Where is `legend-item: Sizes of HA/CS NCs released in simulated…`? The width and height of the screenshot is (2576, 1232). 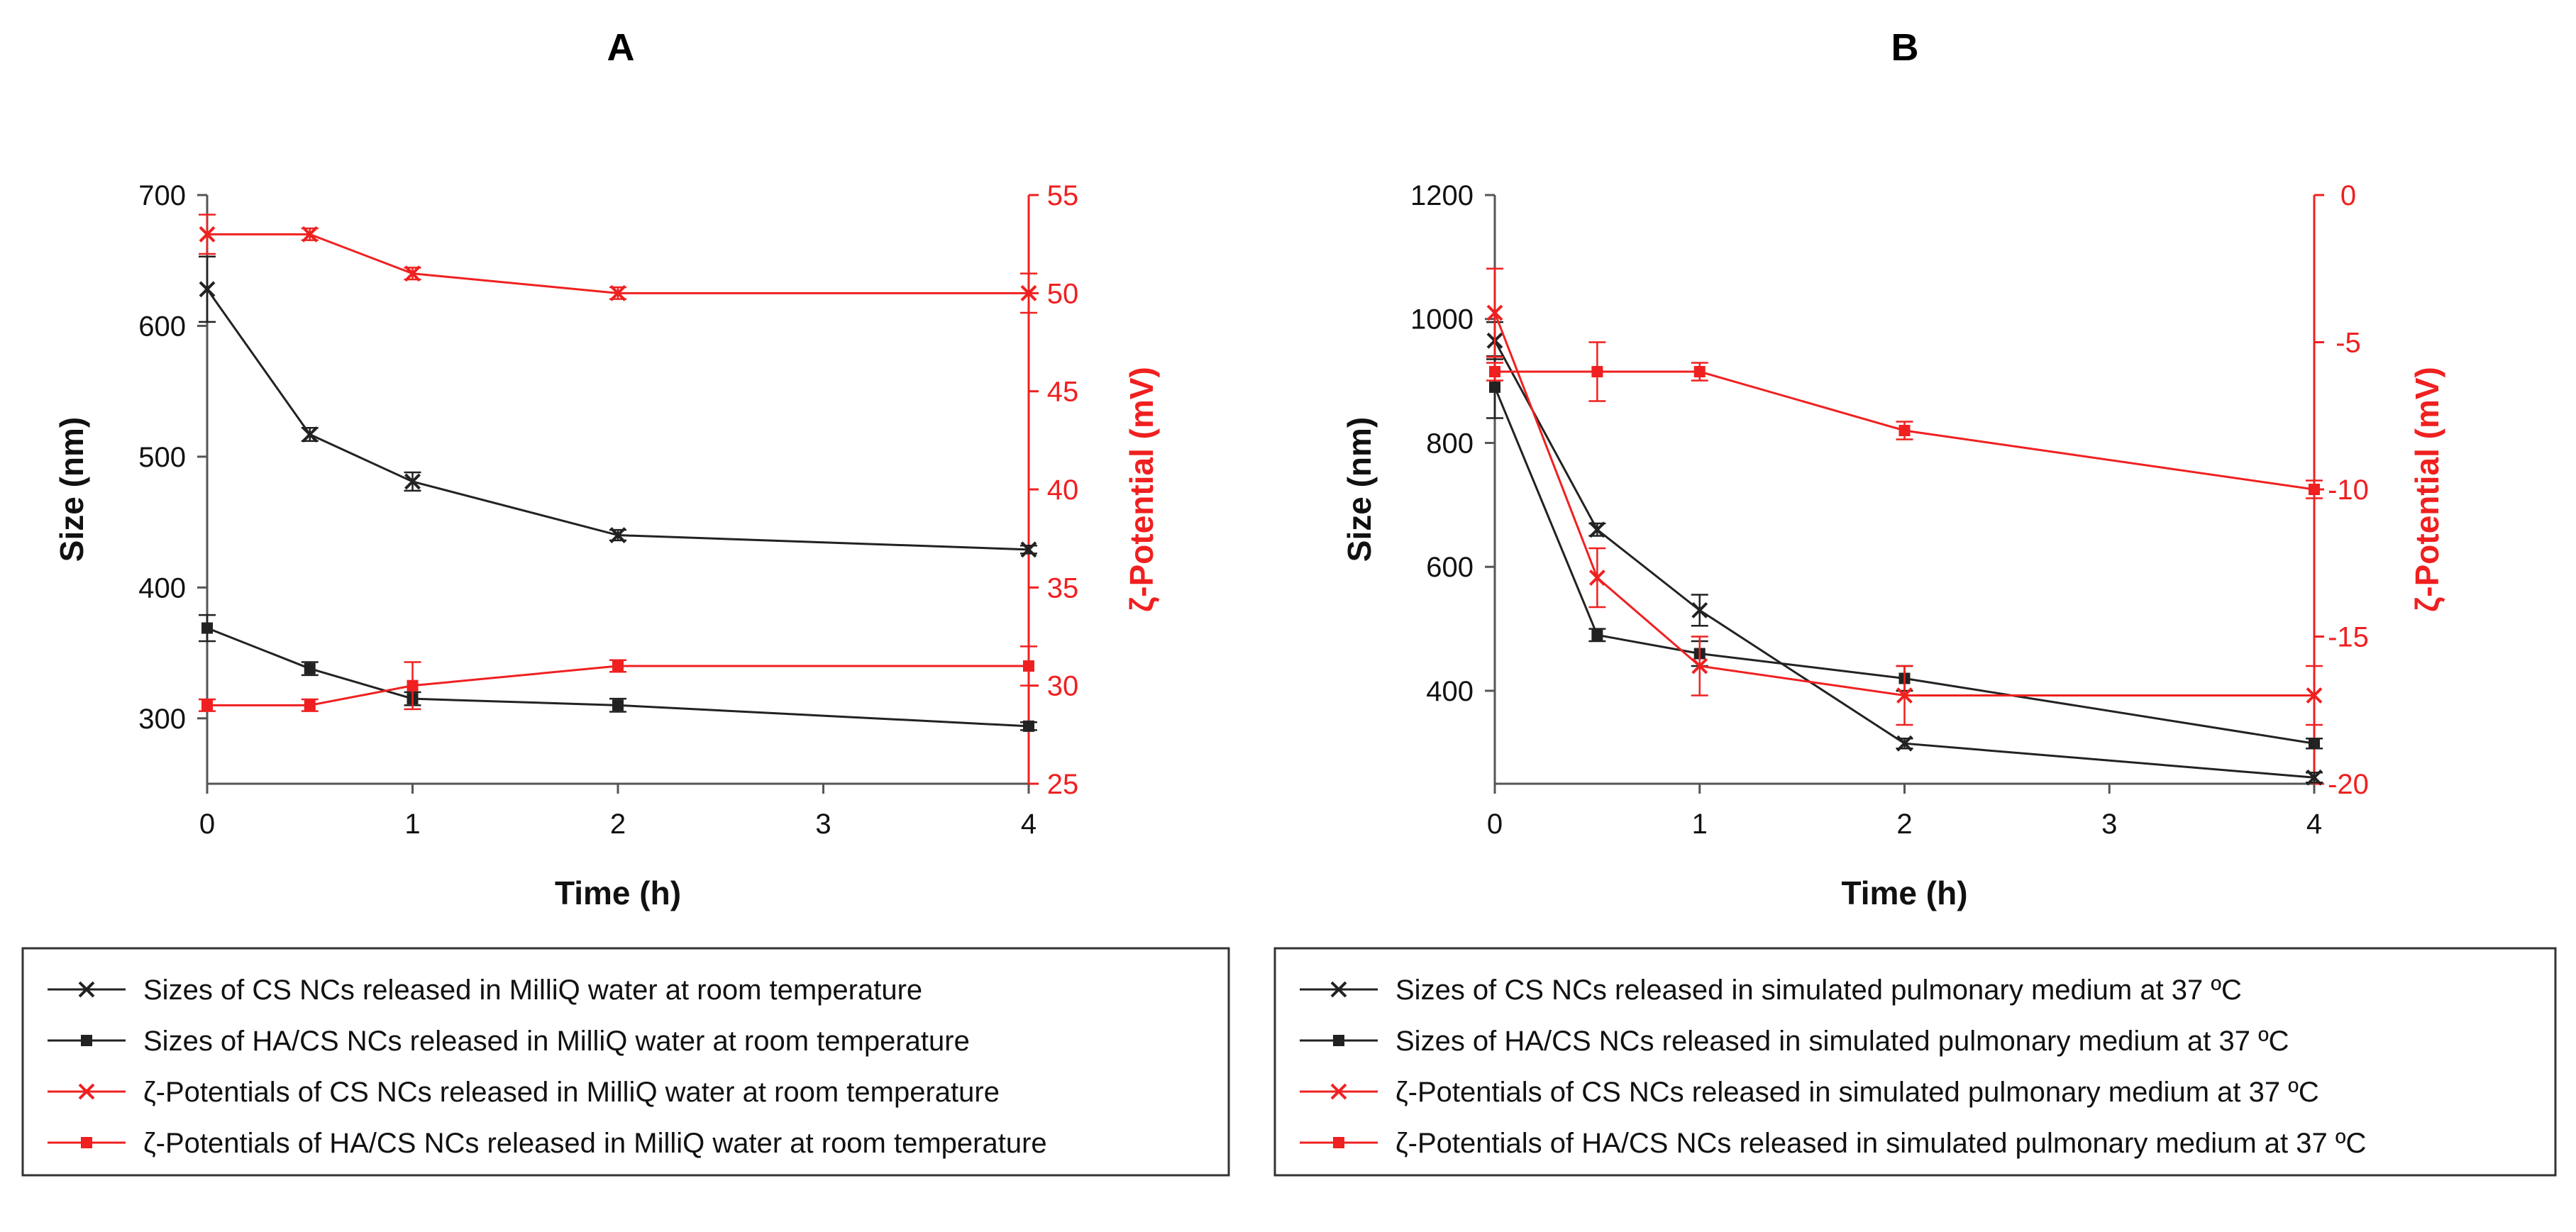
legend-item: Sizes of HA/CS NCs released in simulated… is located at coordinates (1794, 1041).